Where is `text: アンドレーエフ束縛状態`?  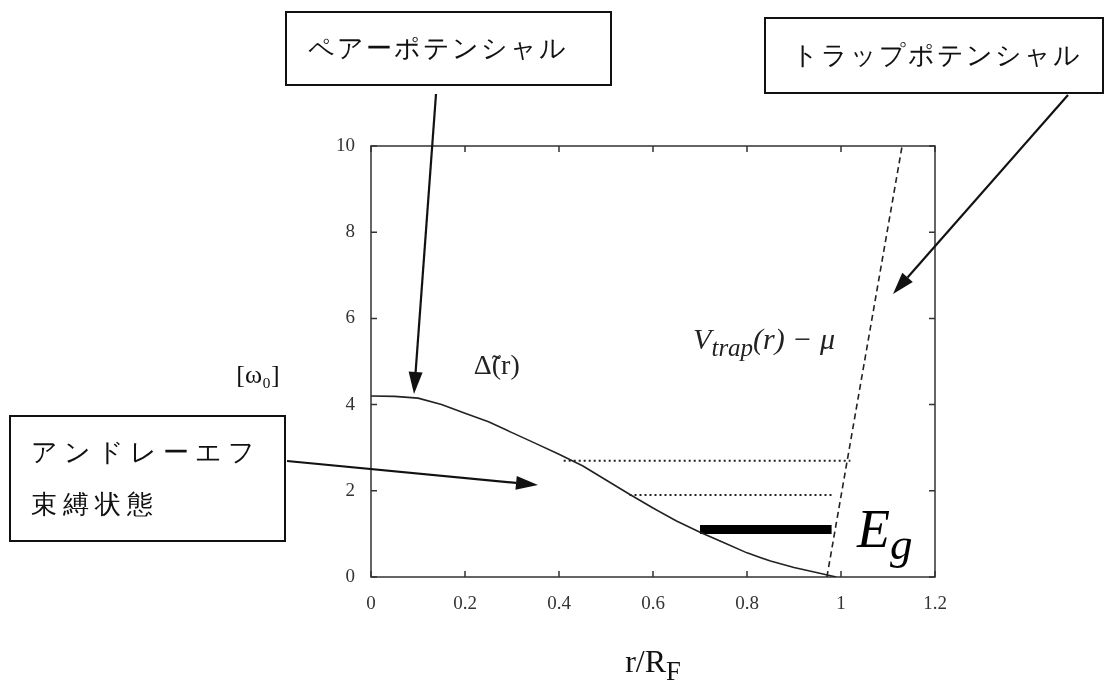 text: アンドレーエフ束縛状態 is located at coordinates (146, 478).